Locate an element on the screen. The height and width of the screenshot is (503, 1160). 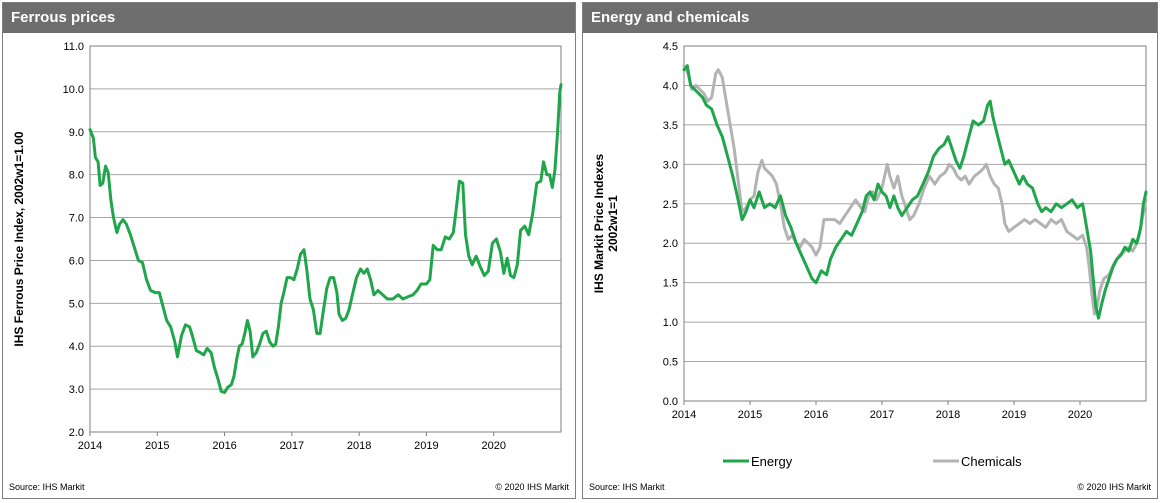
y-tick-label: 0.5 is located at coordinates (670, 363).